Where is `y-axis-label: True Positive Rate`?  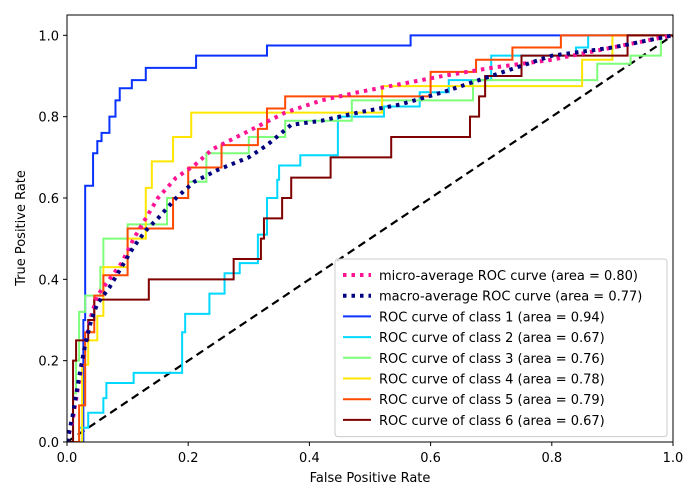
y-axis-label: True Positive Rate is located at coordinates (21, 228).